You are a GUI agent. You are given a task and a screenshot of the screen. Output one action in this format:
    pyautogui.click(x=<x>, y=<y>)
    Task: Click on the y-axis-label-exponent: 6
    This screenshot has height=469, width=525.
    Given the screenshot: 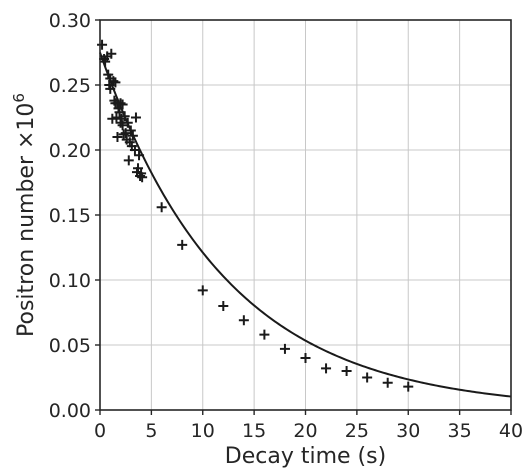 What is the action you would take?
    pyautogui.click(x=19, y=98)
    